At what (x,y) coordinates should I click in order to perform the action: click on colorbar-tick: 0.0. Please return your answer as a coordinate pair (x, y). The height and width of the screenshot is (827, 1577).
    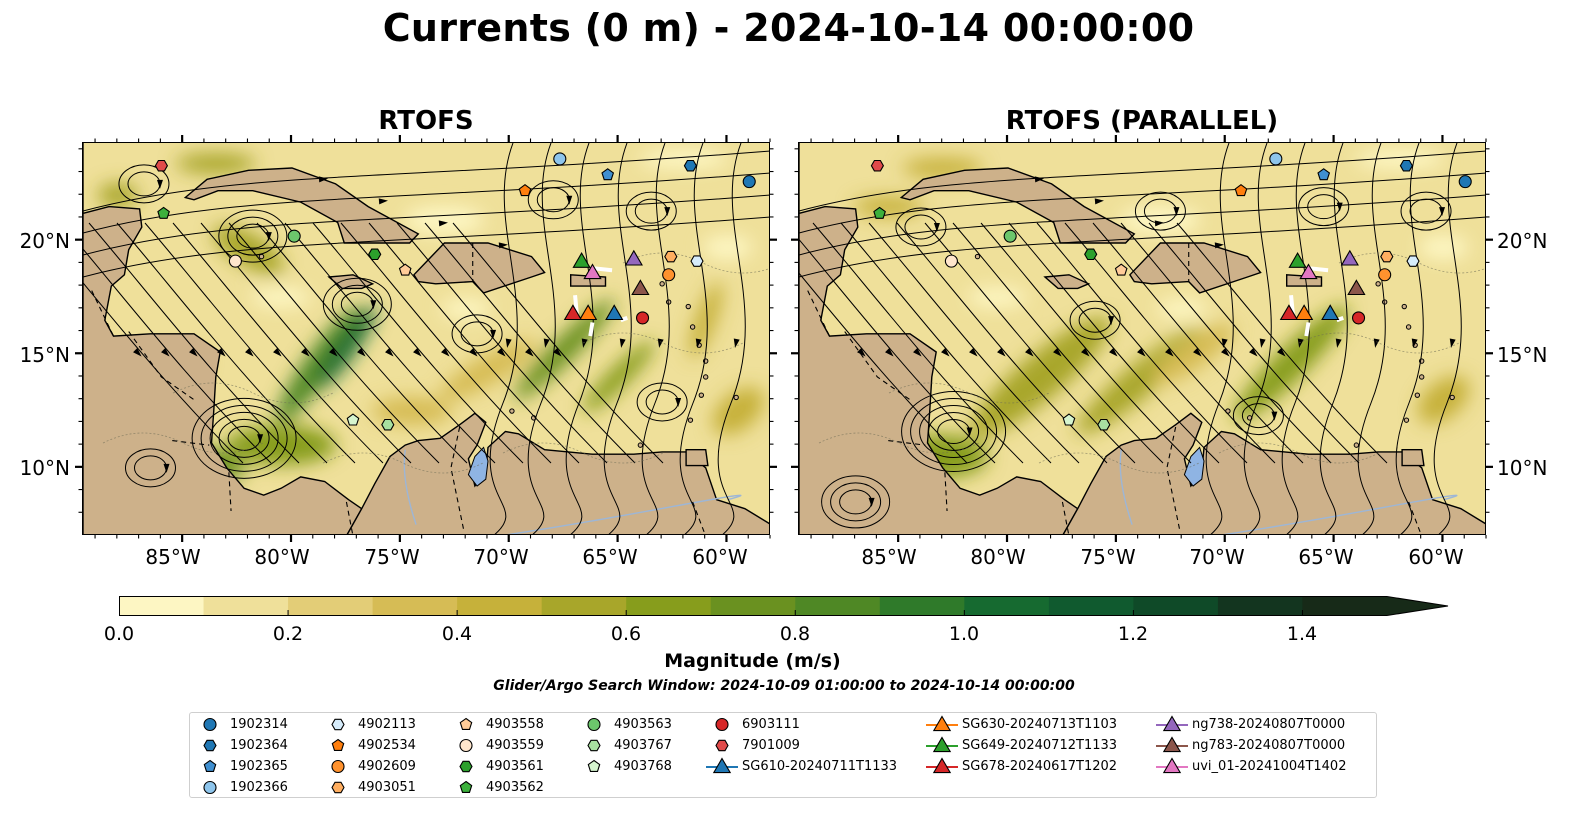
    Looking at the image, I should click on (119, 634).